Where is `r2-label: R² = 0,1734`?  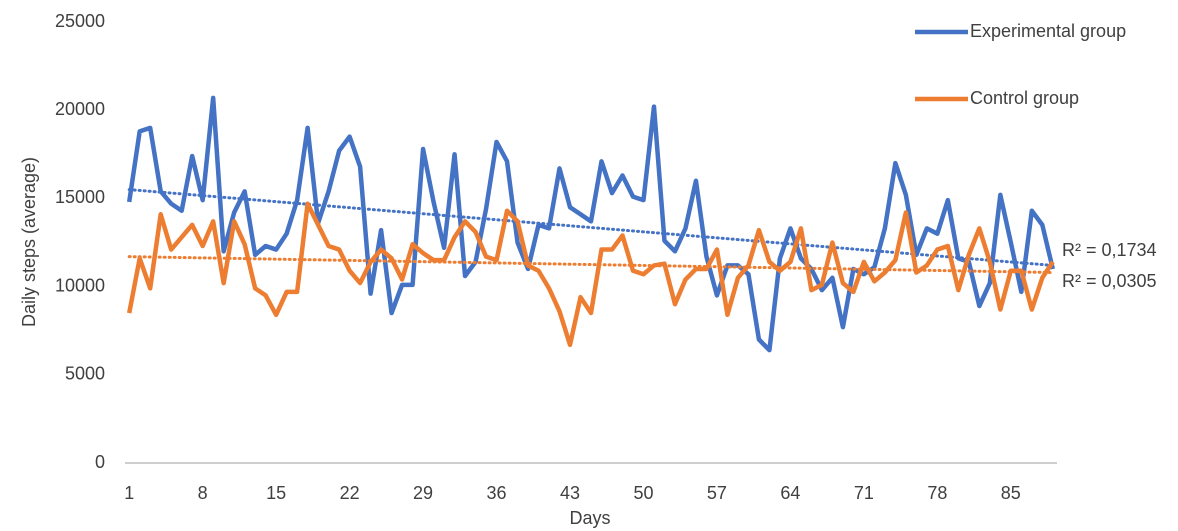
r2-label: R² = 0,1734 is located at coordinates (1109, 250).